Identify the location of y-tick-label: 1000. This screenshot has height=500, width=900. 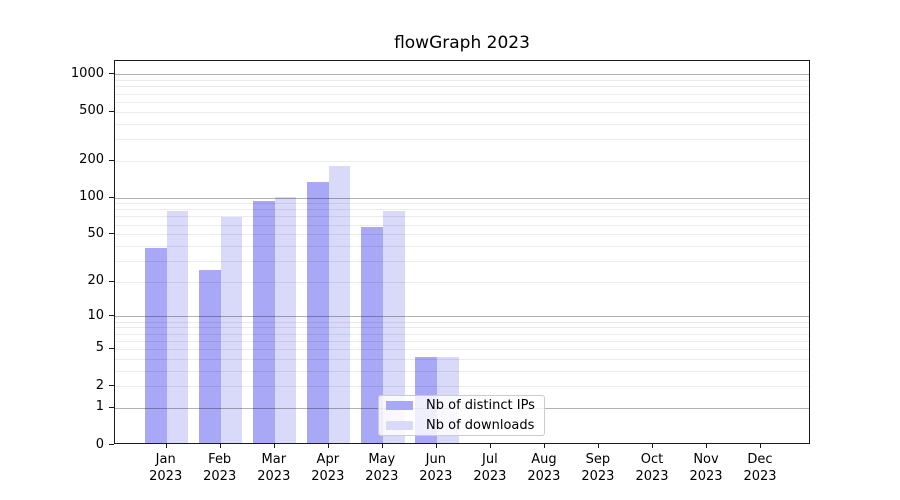
(87, 73).